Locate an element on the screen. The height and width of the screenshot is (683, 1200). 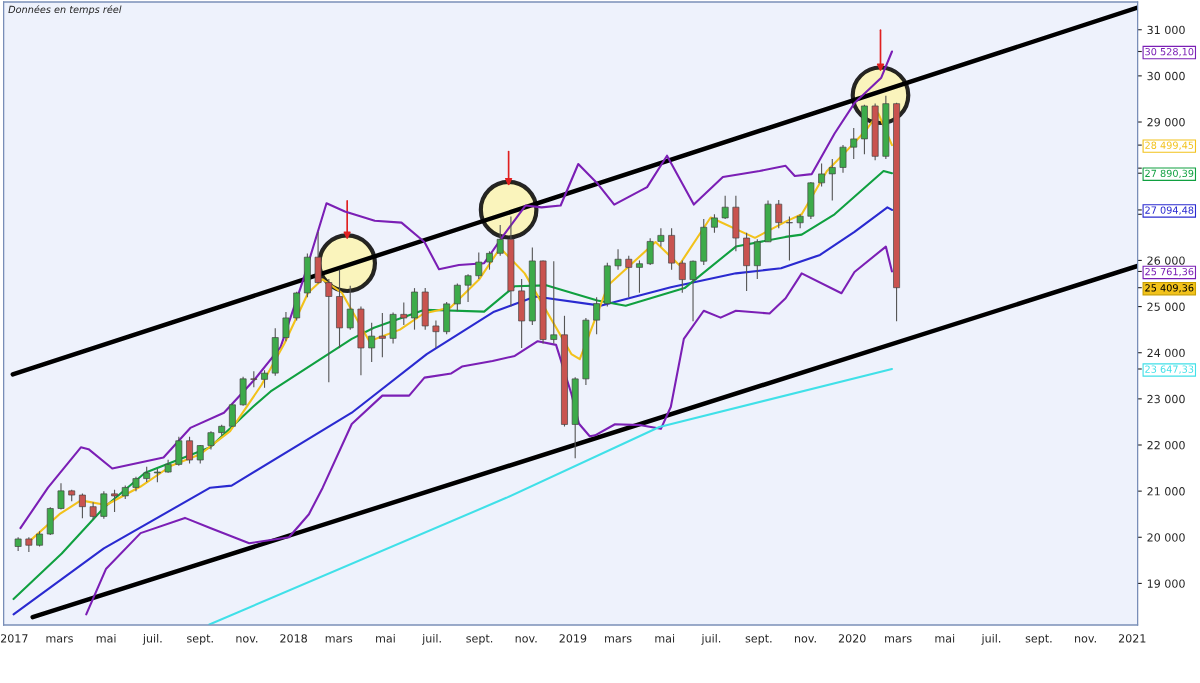
y-tick-label: 31 000 is located at coordinates (1166, 30).